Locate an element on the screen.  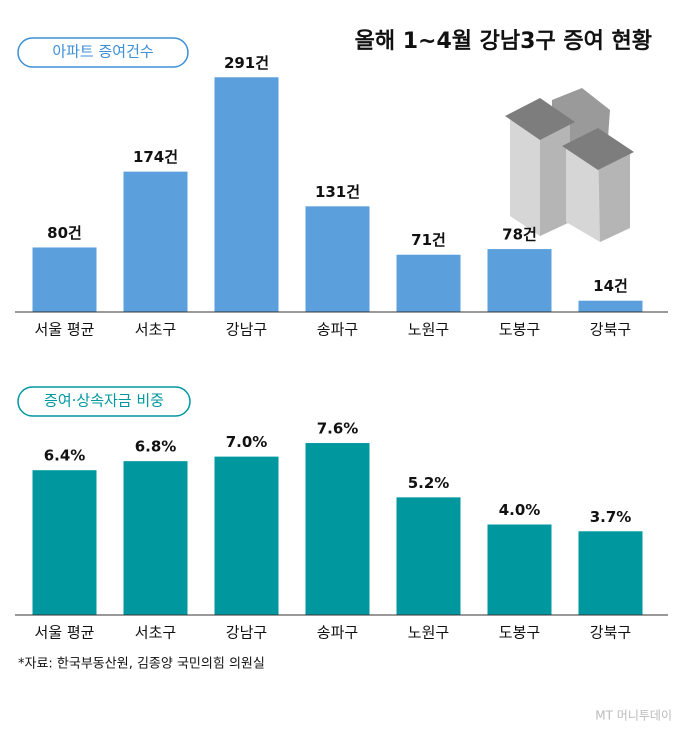
value-label: 7.6% is located at coordinates (338, 429).